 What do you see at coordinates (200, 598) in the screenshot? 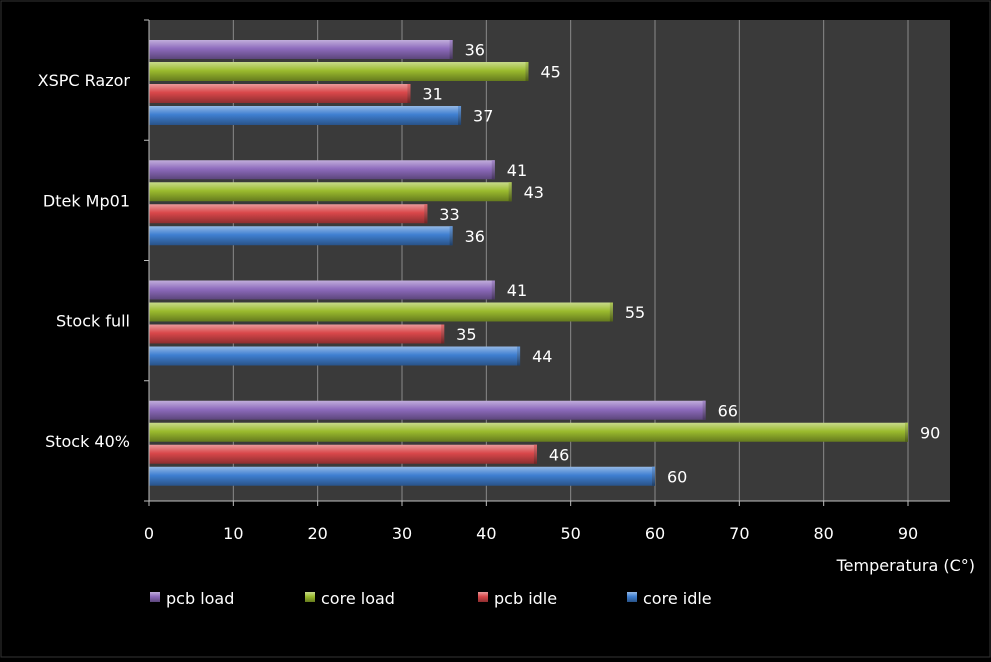
I see `legend-label: pcb load` at bounding box center [200, 598].